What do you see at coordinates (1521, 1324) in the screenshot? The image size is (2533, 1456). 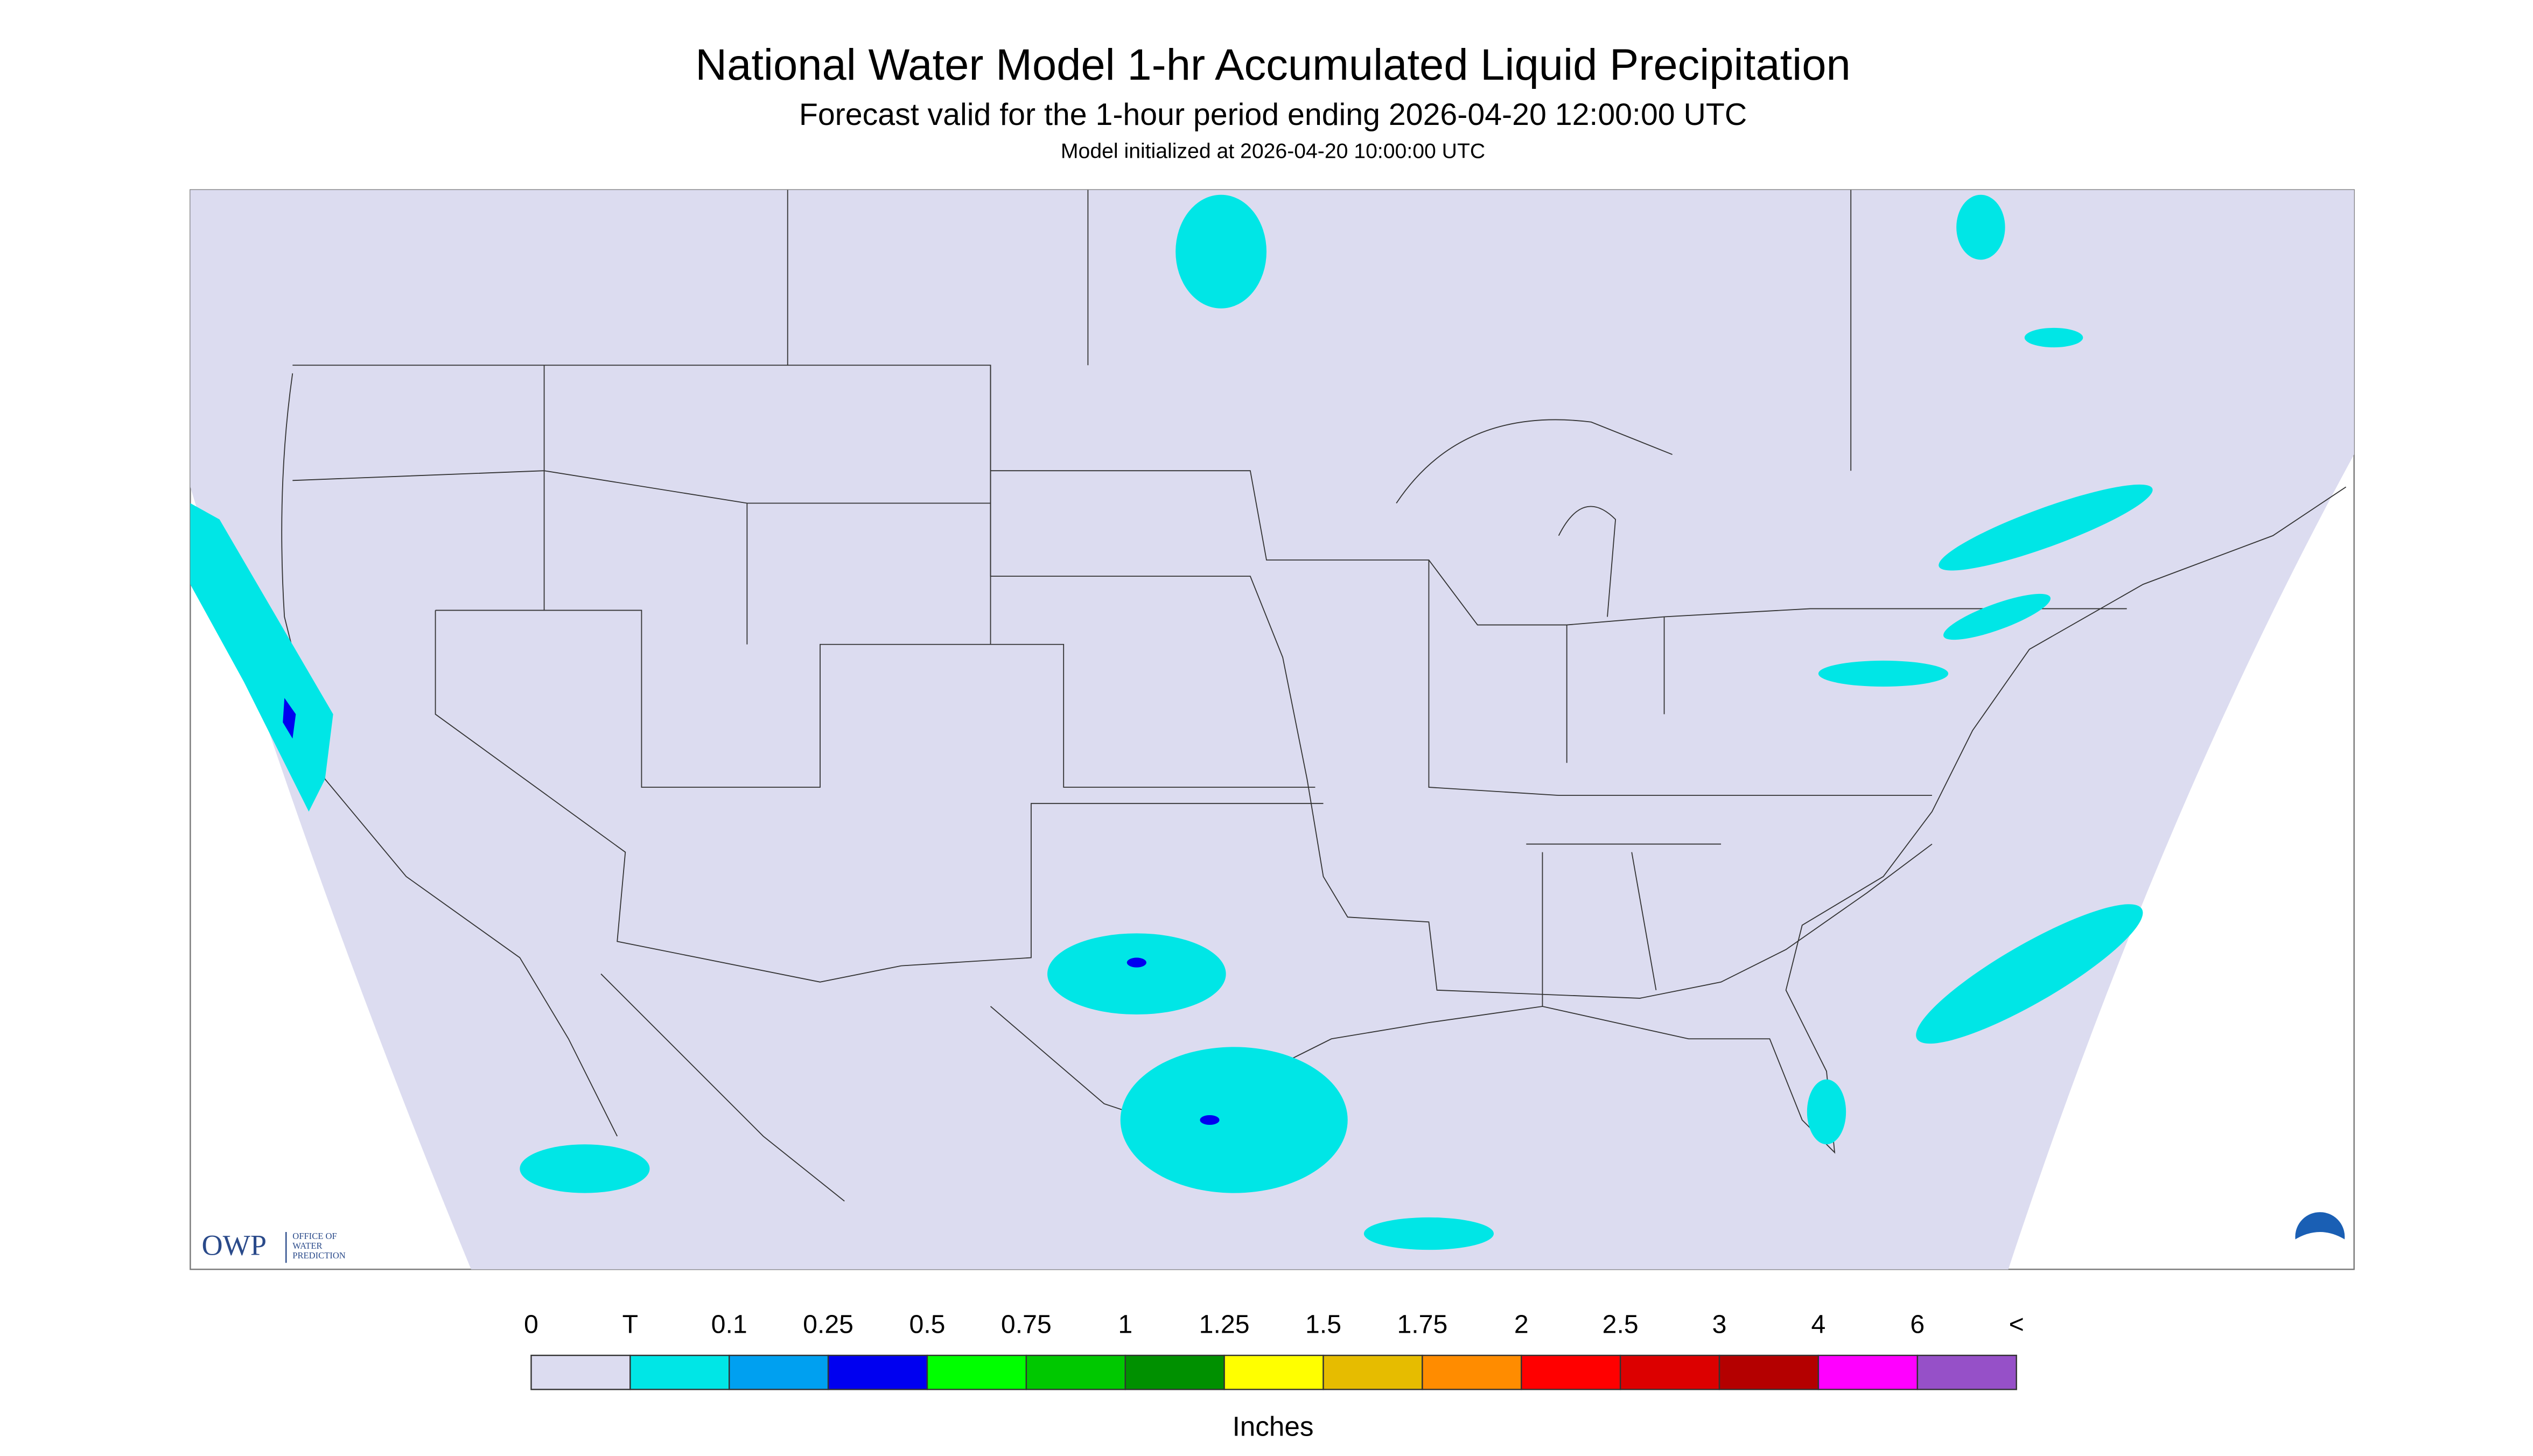 I see `legend-label: 2` at bounding box center [1521, 1324].